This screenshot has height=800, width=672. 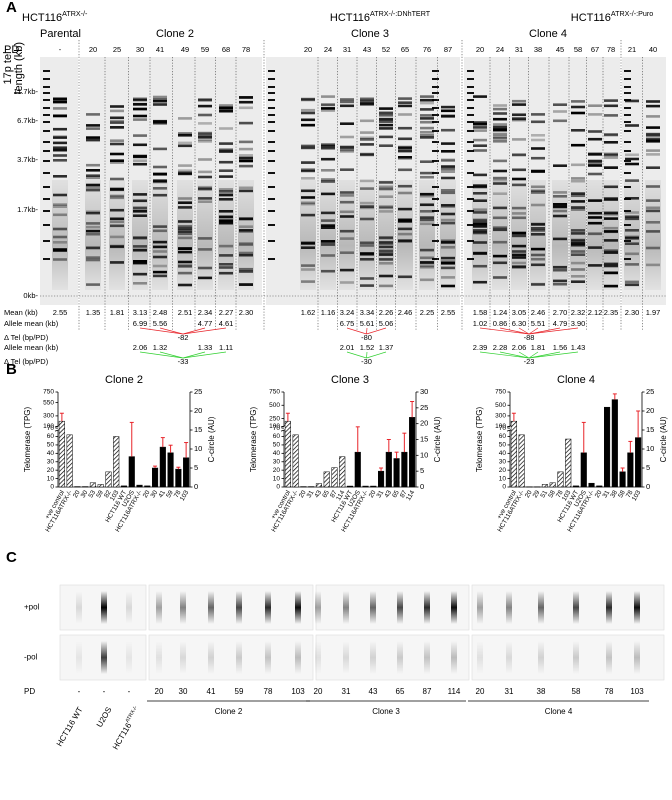 I want to click on size-marker: 1.7kb-, so click(x=27, y=209).